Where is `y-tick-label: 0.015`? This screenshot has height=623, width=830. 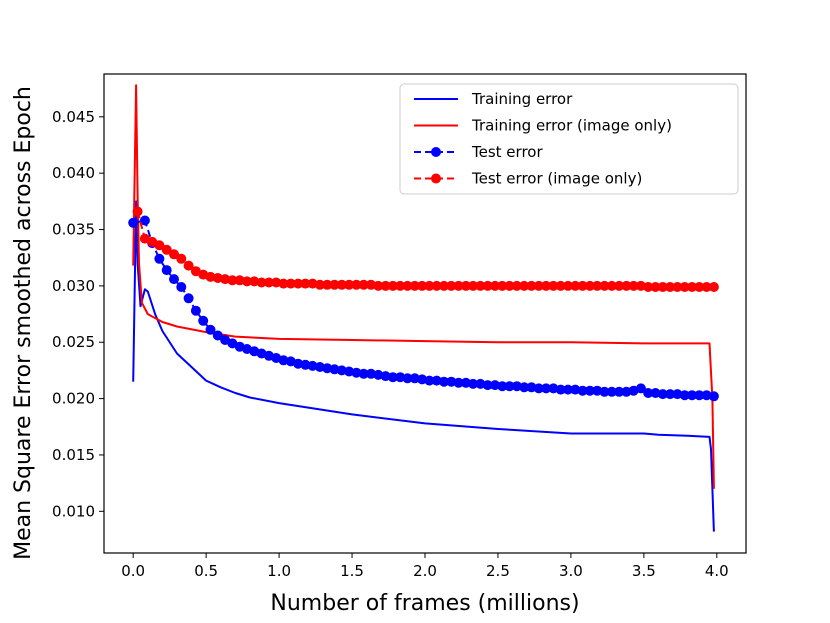 y-tick-label: 0.015 is located at coordinates (73, 455).